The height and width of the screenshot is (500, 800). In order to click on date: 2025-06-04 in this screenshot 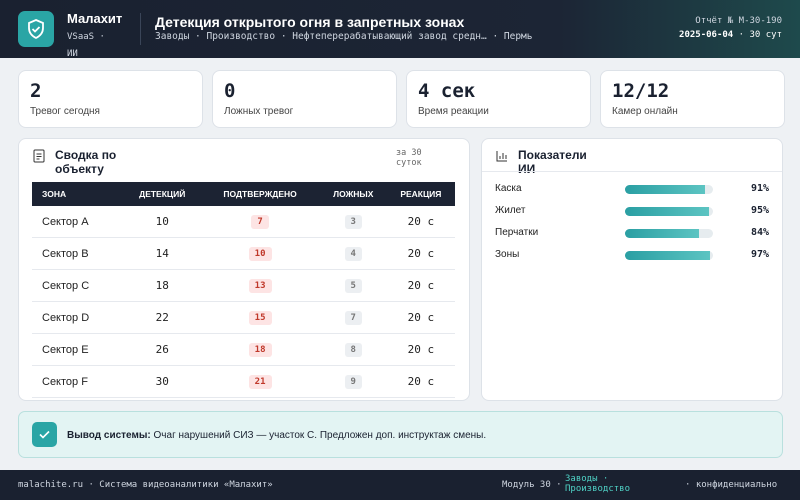, I will do `click(706, 35)`.